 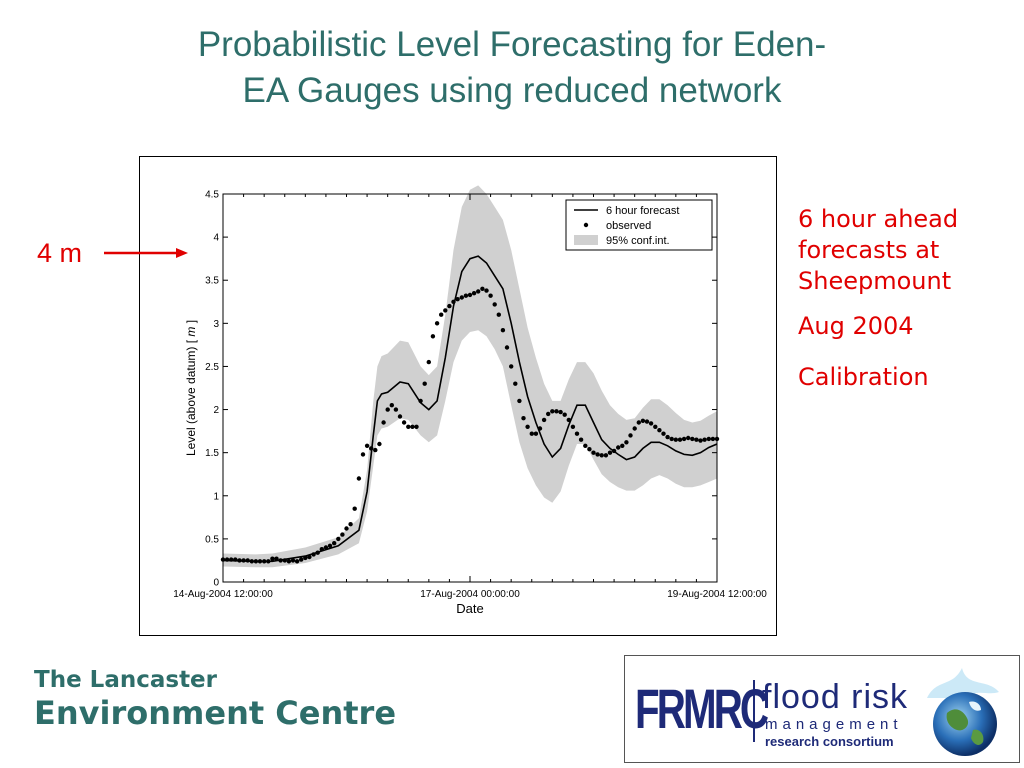 What do you see at coordinates (586, 225) in the screenshot?
I see `legend-swatch-observed` at bounding box center [586, 225].